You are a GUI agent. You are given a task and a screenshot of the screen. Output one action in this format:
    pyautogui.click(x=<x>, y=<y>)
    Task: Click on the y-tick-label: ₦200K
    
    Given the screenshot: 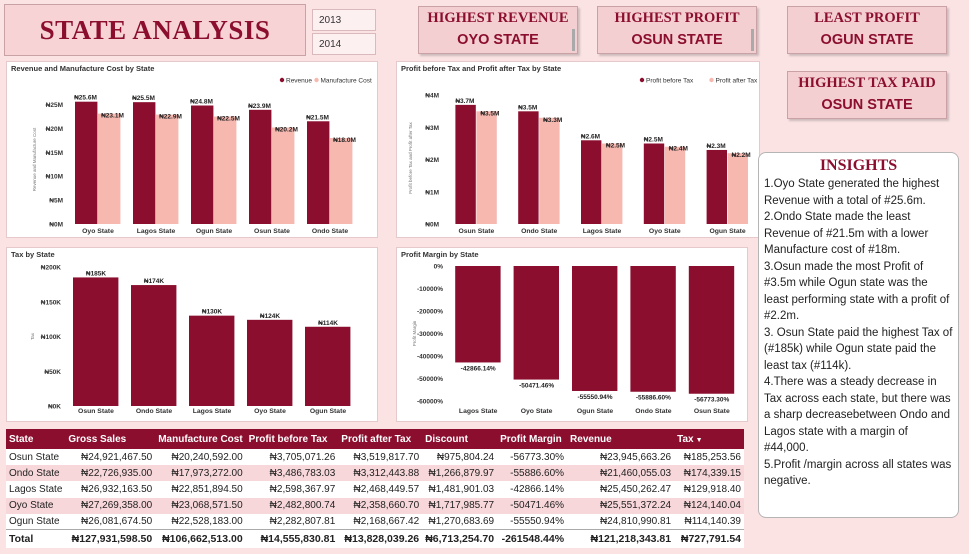 What is the action you would take?
    pyautogui.click(x=51, y=268)
    